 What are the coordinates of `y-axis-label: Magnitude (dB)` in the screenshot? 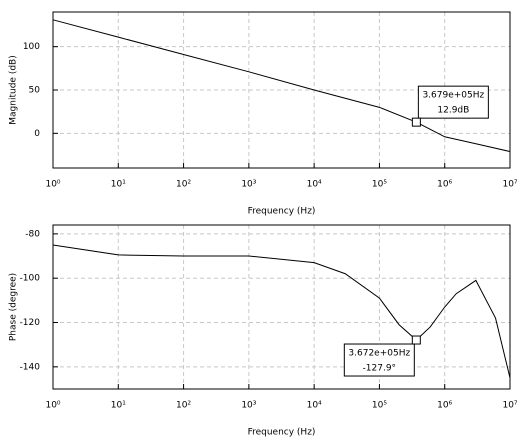 It's located at (14, 89).